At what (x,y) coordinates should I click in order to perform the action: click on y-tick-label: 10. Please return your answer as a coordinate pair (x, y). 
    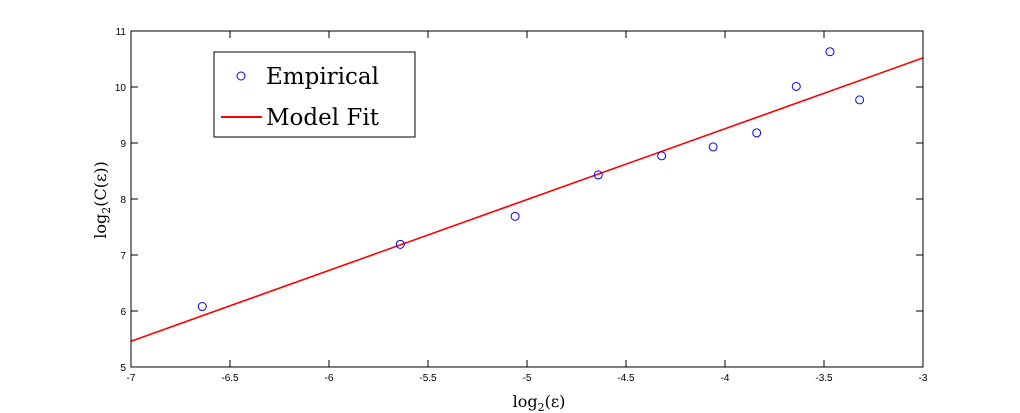
    Looking at the image, I should click on (121, 88).